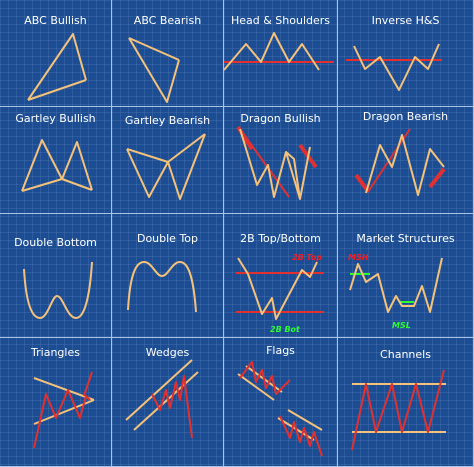 This screenshot has height=467, width=474. What do you see at coordinates (280, 118) in the screenshot?
I see `pattern-label: Dragon Bullish` at bounding box center [280, 118].